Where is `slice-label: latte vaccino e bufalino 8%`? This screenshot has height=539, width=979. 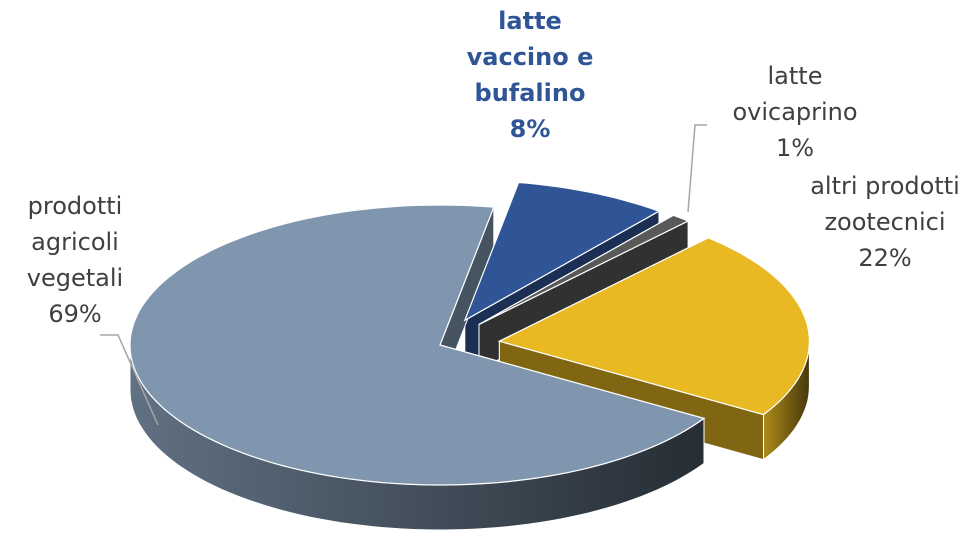 slice-label: latte vaccino e bufalino 8% is located at coordinates (530, 75).